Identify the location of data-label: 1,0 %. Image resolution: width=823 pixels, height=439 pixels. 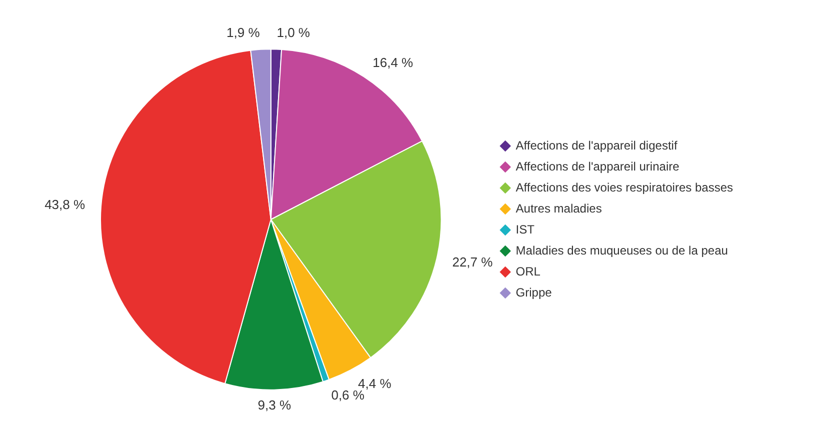
(293, 32).